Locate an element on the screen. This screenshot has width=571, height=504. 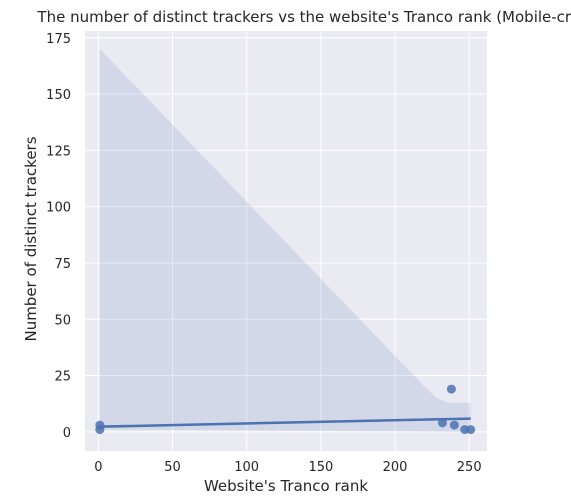
y-tick-label: 50 is located at coordinates (62, 320).